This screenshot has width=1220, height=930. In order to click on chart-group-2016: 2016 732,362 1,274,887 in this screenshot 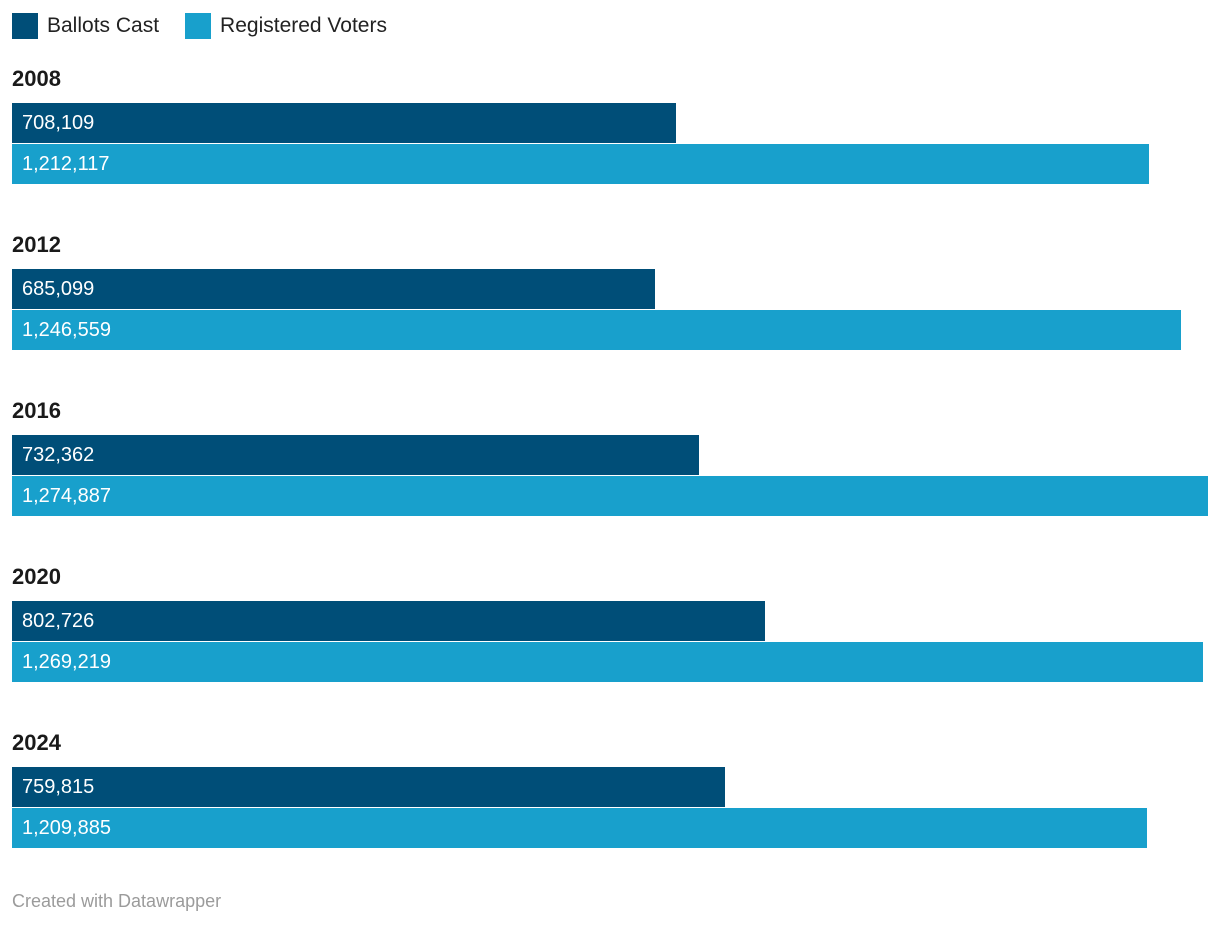, I will do `click(610, 457)`.